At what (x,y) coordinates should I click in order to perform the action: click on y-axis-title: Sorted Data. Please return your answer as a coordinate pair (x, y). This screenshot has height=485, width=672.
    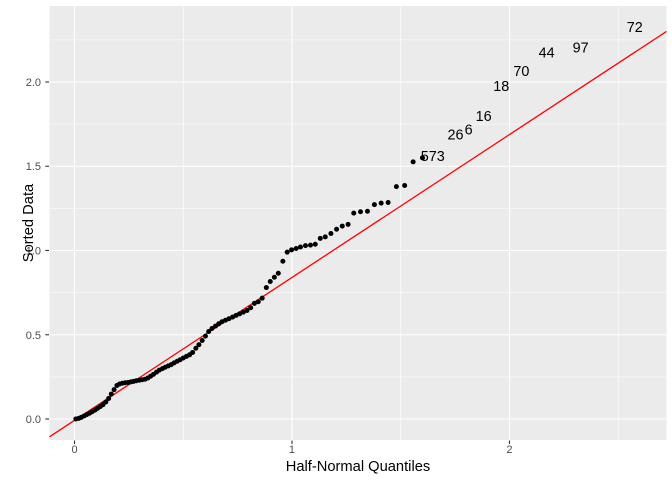
    Looking at the image, I should click on (29, 222).